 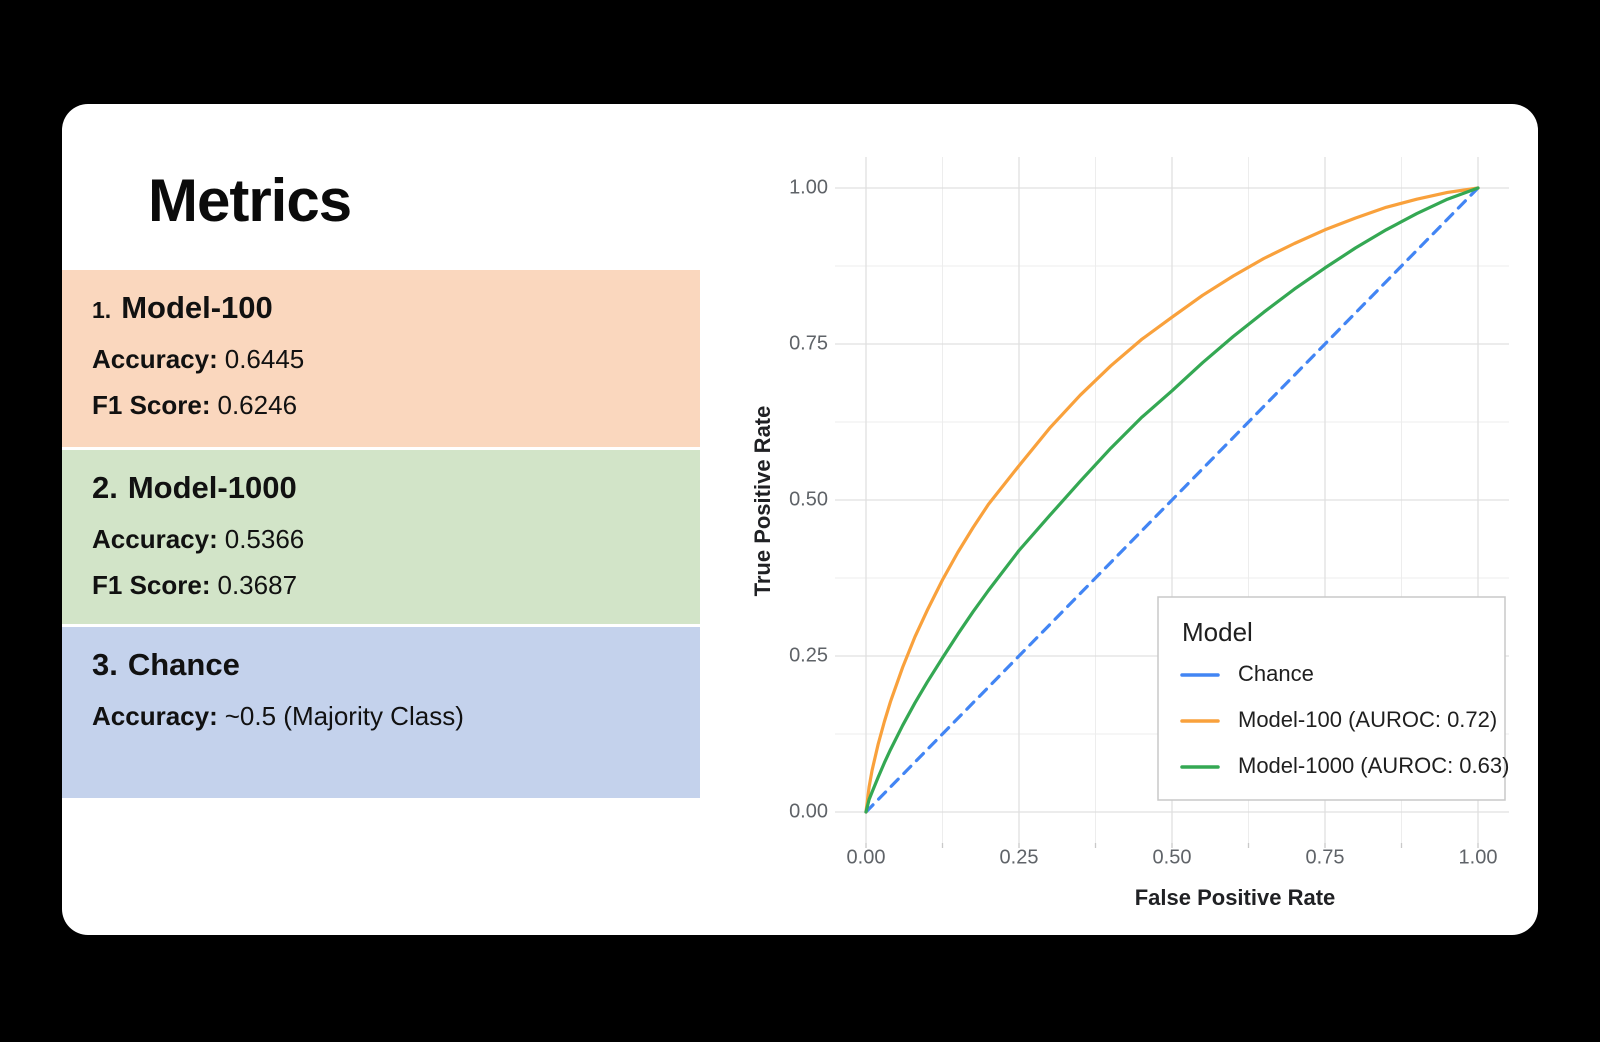 I want to click on y-tick-label: 0.25, so click(x=808, y=655).